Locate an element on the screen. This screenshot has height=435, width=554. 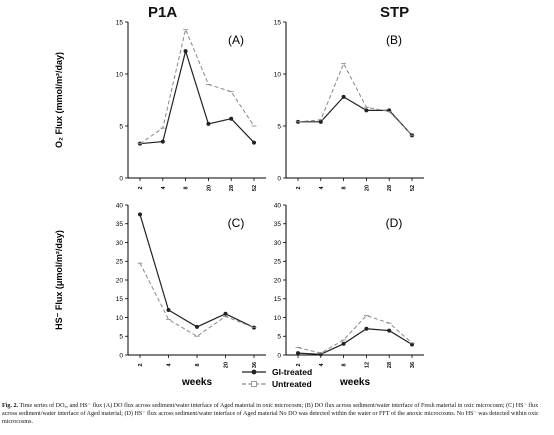
panel-d-xlabel: weeks is located at coordinates (354, 382).